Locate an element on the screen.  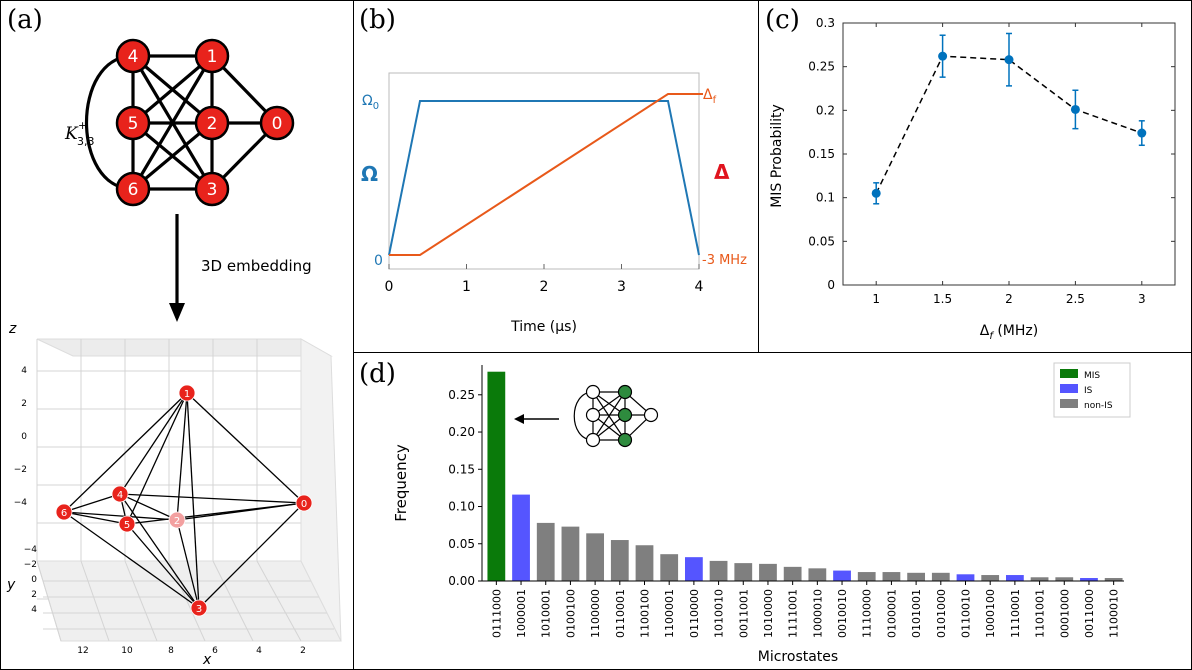
d-x-tick-label-0011000: 0011000 is located at coordinates (1089, 613).